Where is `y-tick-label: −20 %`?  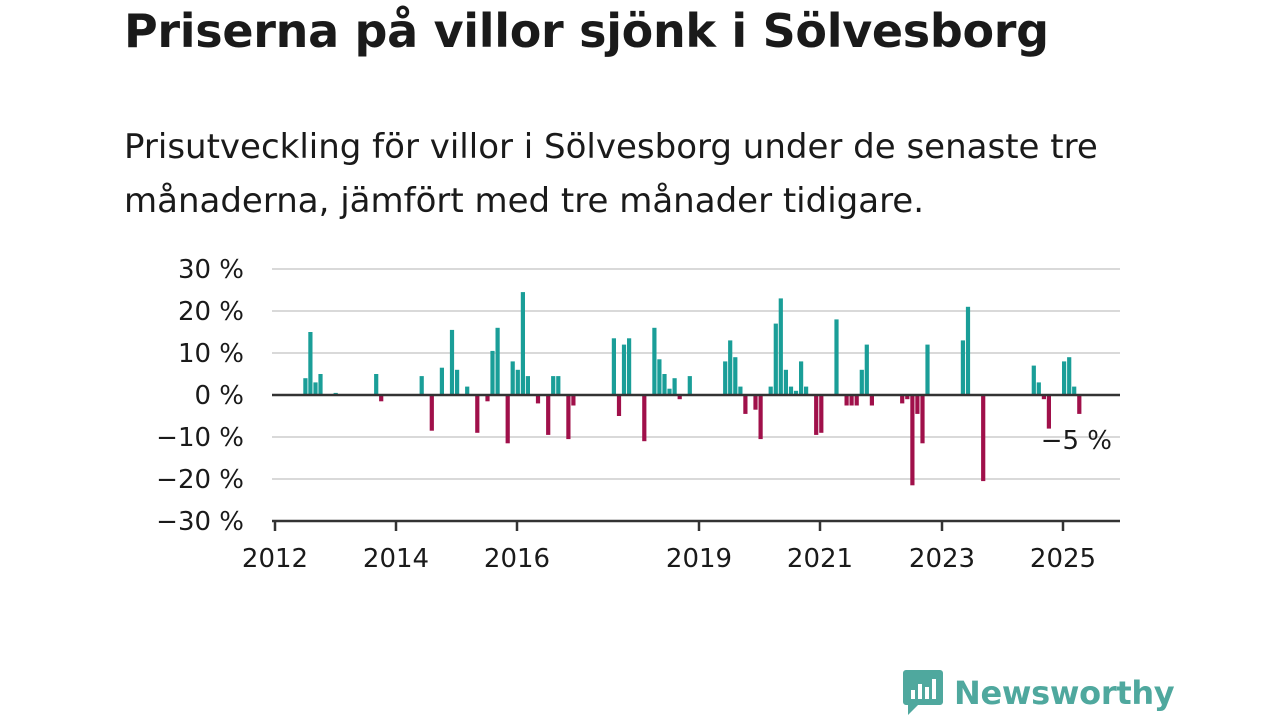 y-tick-label: −20 % is located at coordinates (200, 480).